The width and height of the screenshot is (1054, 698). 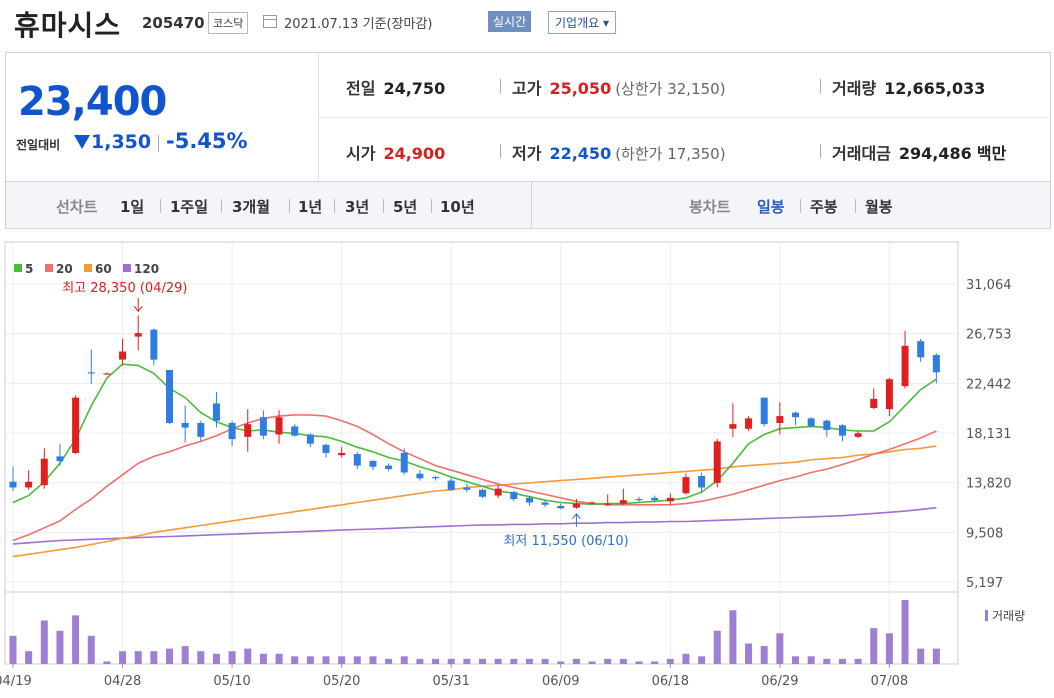 I want to click on period-3m: 3개월, so click(x=251, y=207).